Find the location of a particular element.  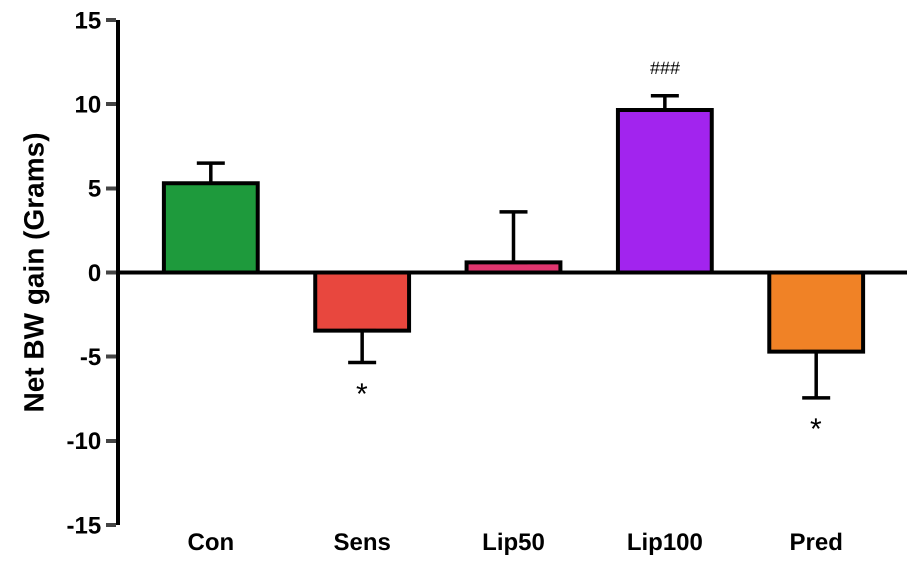

annotation: ### is located at coordinates (665, 68).